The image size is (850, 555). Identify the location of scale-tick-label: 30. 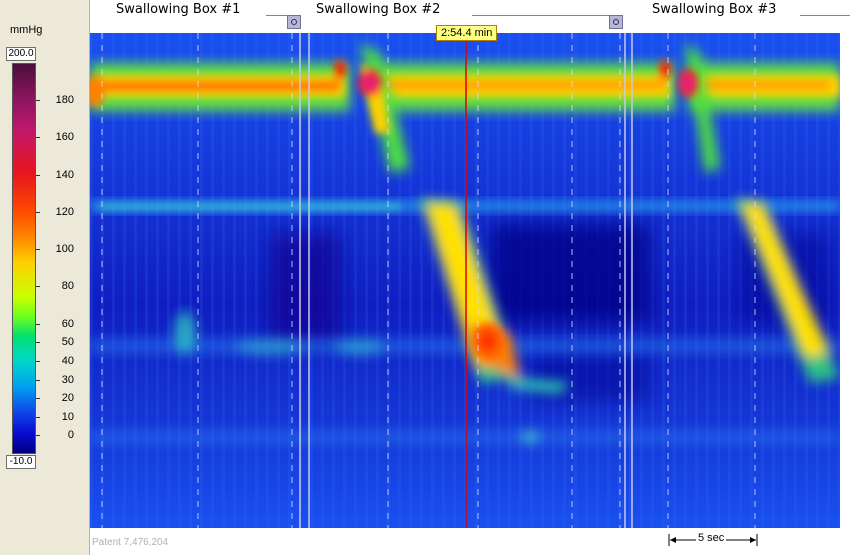
(67, 379).